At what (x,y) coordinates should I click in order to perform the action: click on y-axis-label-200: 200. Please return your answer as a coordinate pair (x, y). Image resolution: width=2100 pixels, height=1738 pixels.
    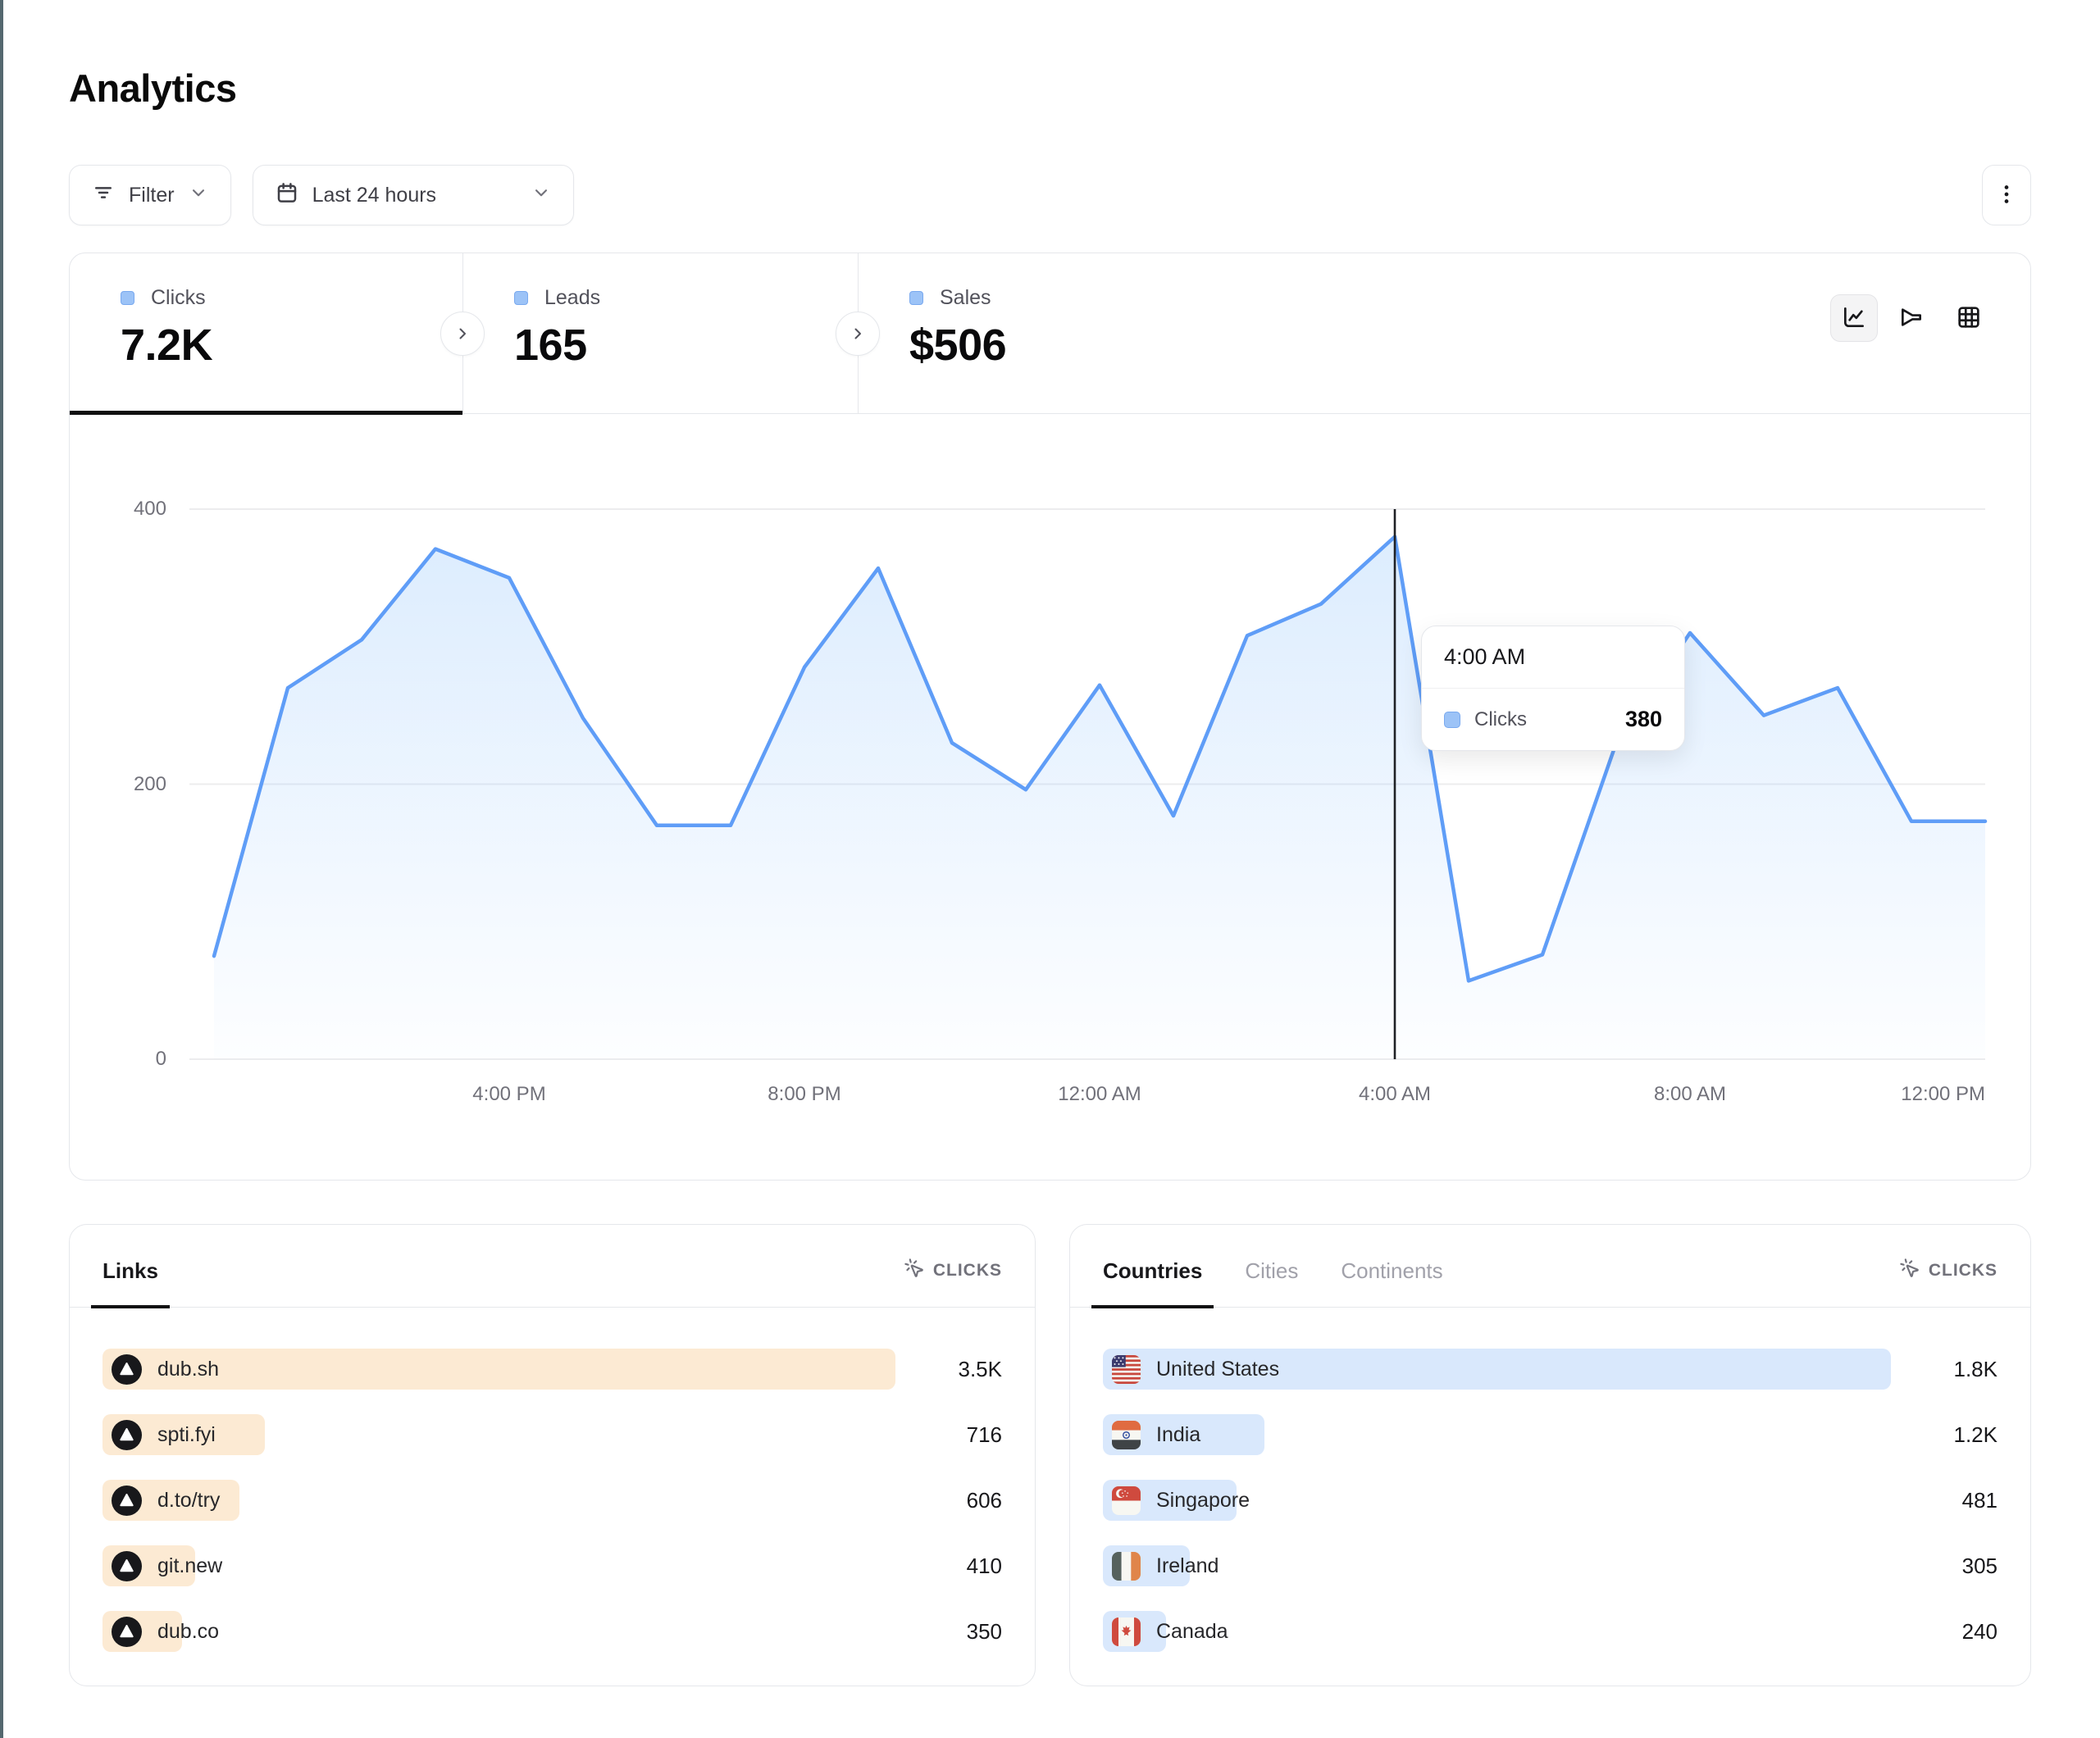
    Looking at the image, I should click on (149, 783).